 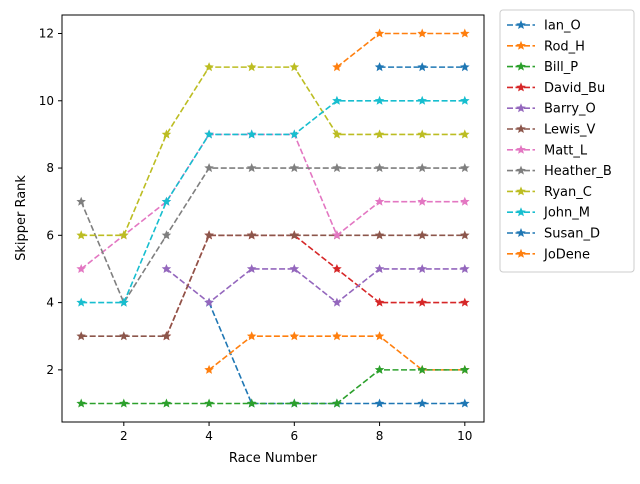 I want to click on legend-item: Rod_H, so click(x=546, y=46).